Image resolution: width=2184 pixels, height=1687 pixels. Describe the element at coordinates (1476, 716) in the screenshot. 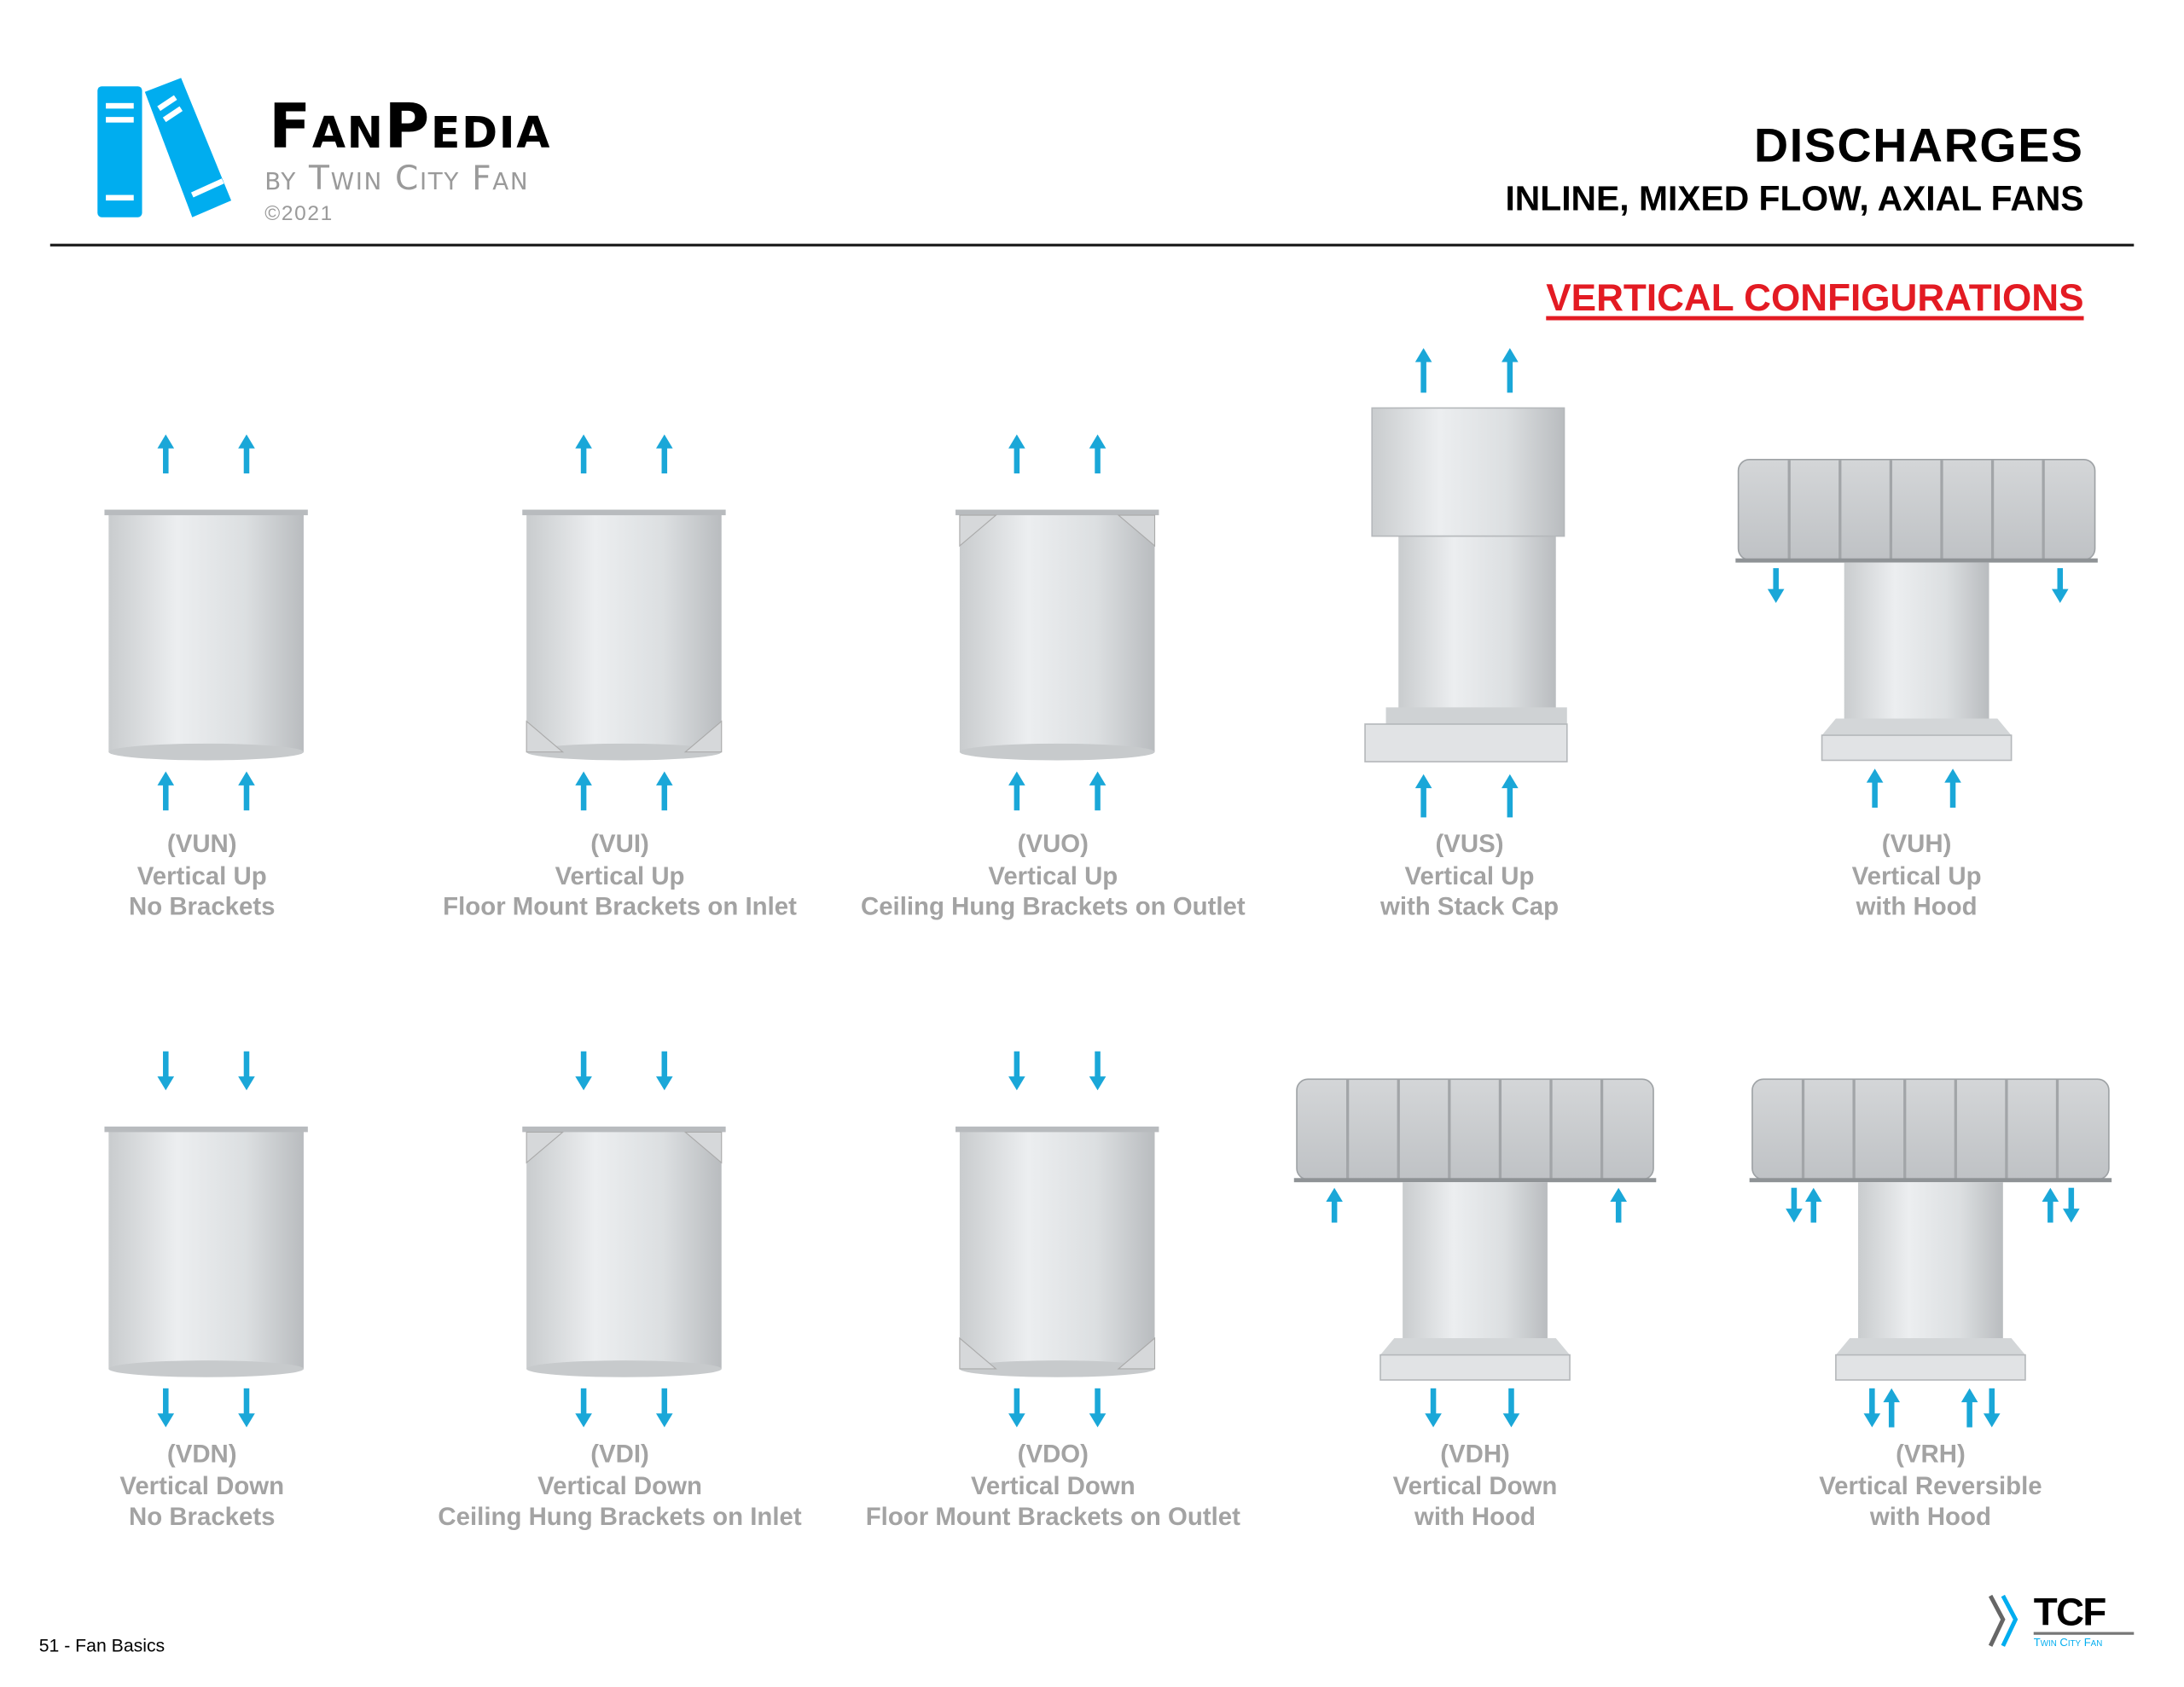

I see `base-ring` at that location.